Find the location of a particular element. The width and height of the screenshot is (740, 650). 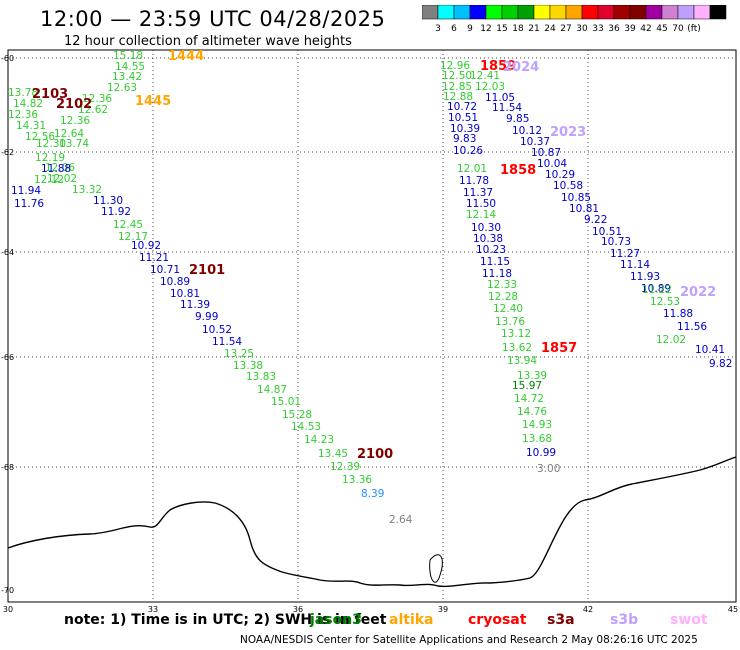

wave-height-value: 11.05 is located at coordinates (500, 98).